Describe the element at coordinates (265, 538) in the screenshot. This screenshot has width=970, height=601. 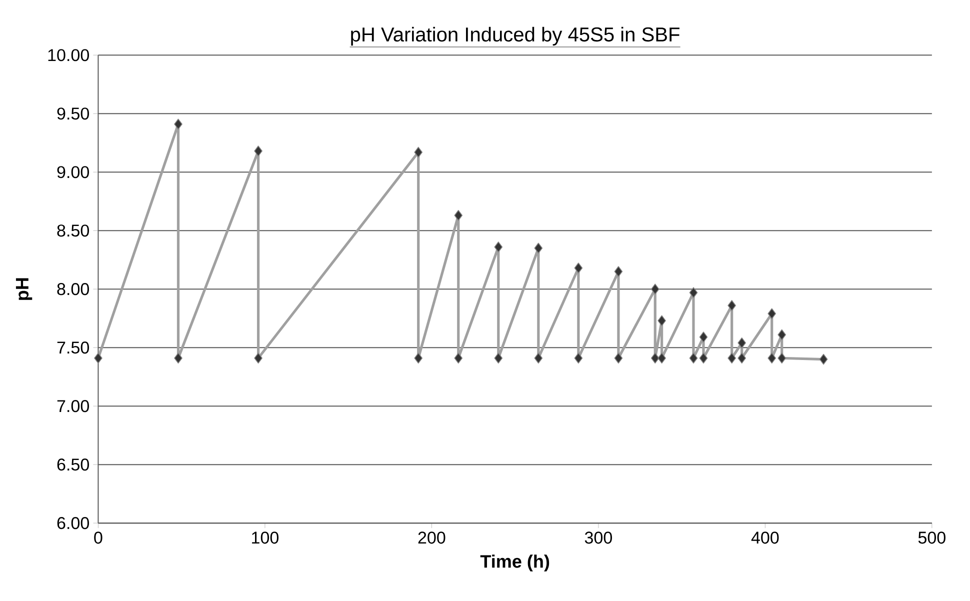
I see `x-tick-label: 100` at that location.